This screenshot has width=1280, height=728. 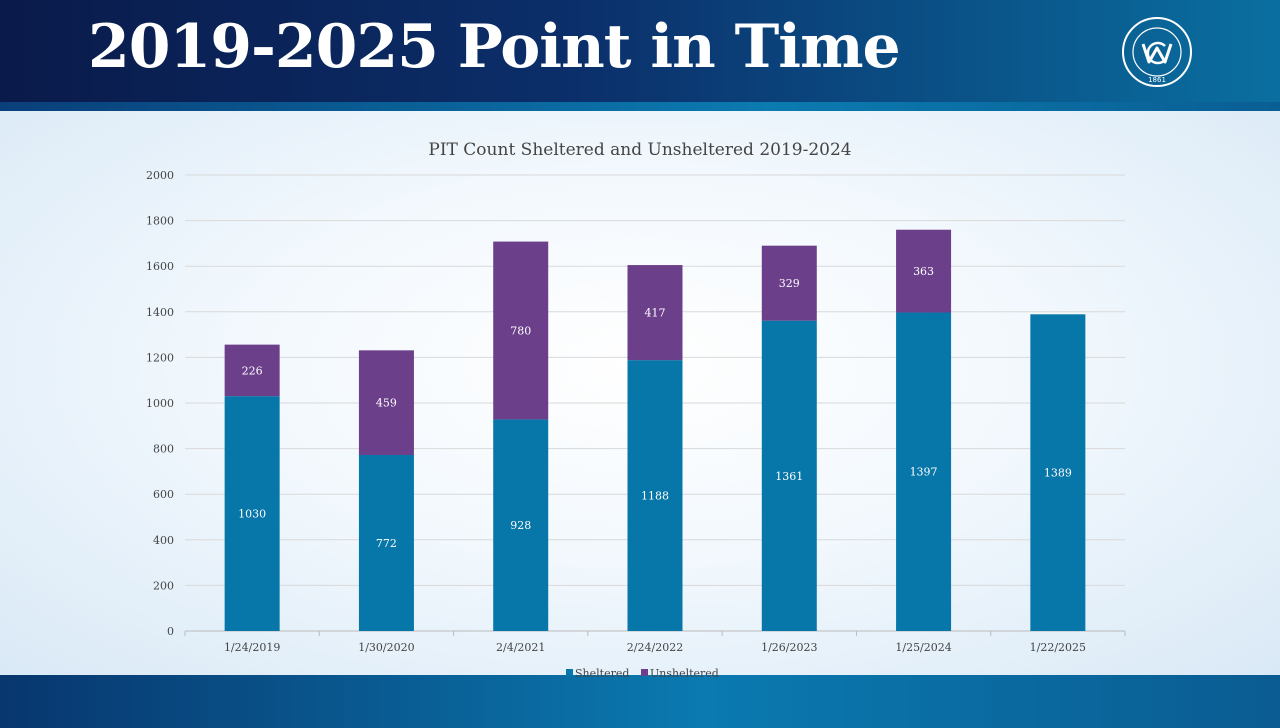 What do you see at coordinates (640, 701) in the screenshot?
I see `slide-footer` at bounding box center [640, 701].